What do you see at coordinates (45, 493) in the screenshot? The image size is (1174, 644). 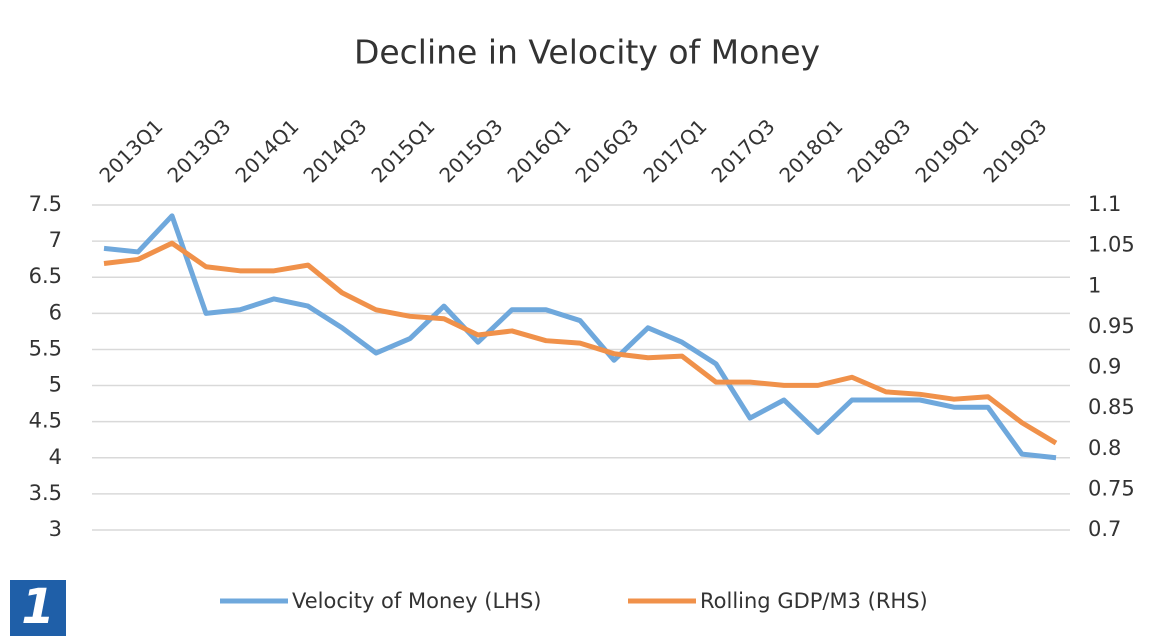 I see `y-tick-label: 3.5` at bounding box center [45, 493].